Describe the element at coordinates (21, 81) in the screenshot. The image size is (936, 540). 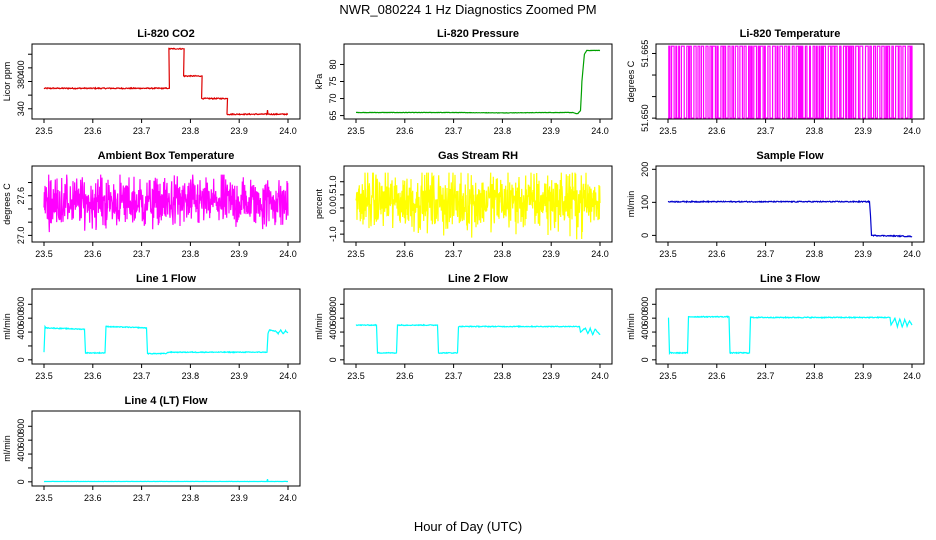
I see `y-tick-label: 380` at that location.